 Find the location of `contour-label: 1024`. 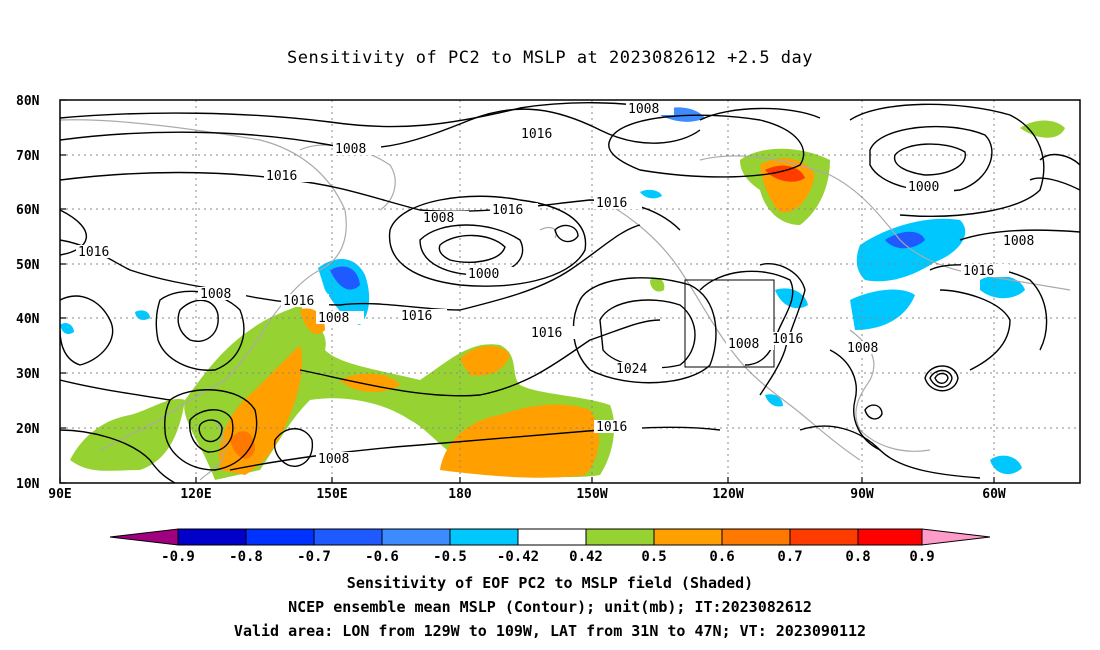

contour-label: 1024 is located at coordinates (631, 369).